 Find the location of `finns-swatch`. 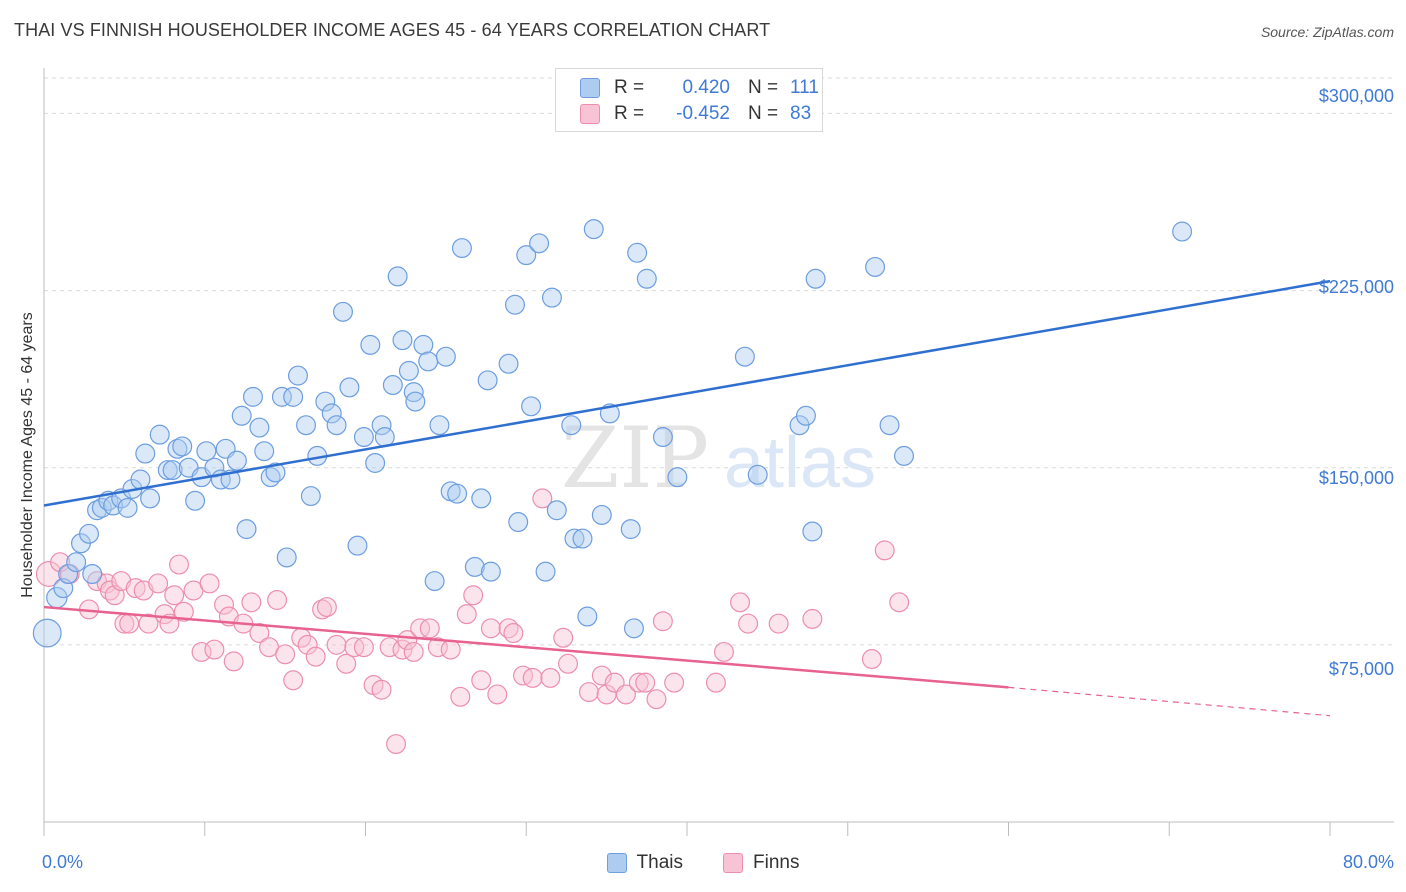

finns-swatch is located at coordinates (590, 114).